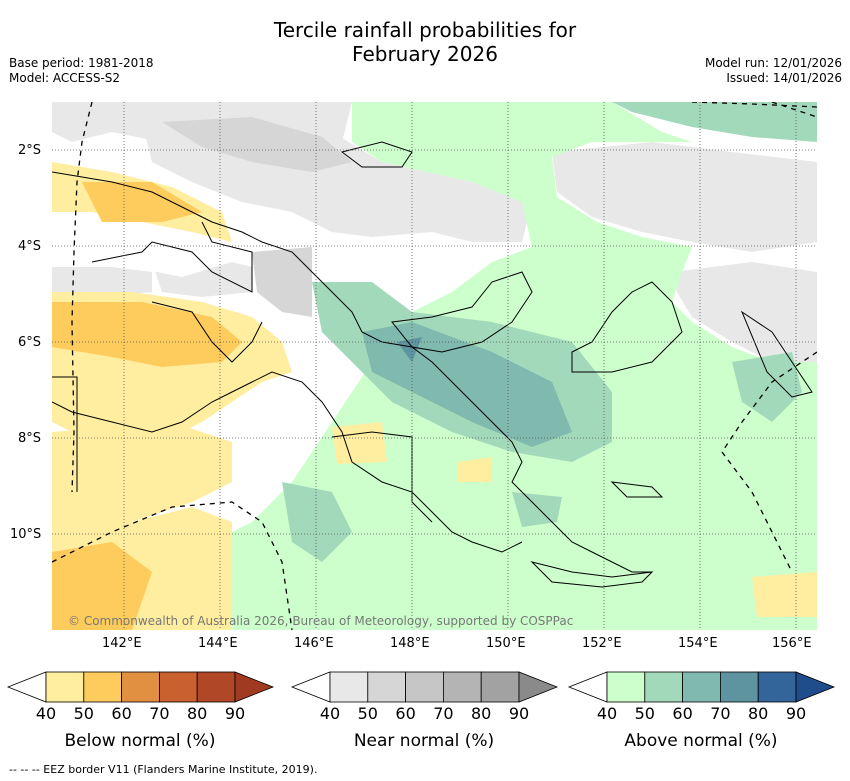 This screenshot has height=781, width=850. I want to click on base-period: Base period: 1981-2018, so click(81, 63).